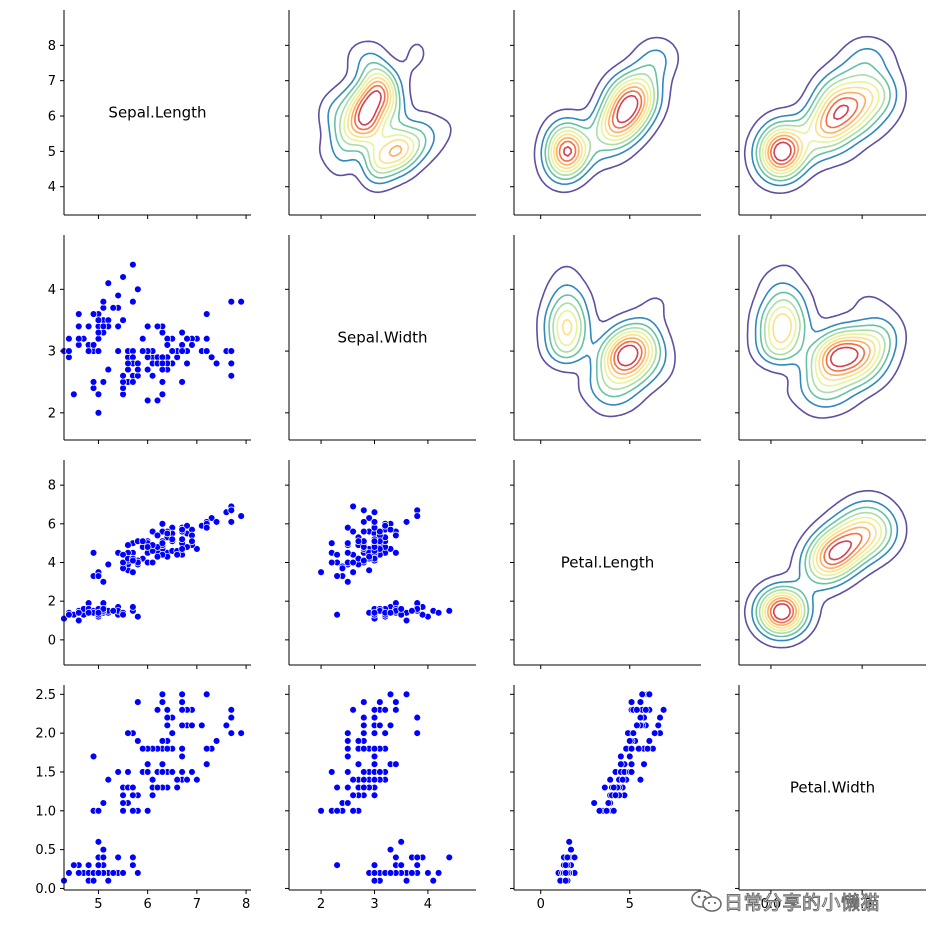 The height and width of the screenshot is (943, 948). I want to click on watermark-text: 日常分享的小懒猫, so click(802, 902).